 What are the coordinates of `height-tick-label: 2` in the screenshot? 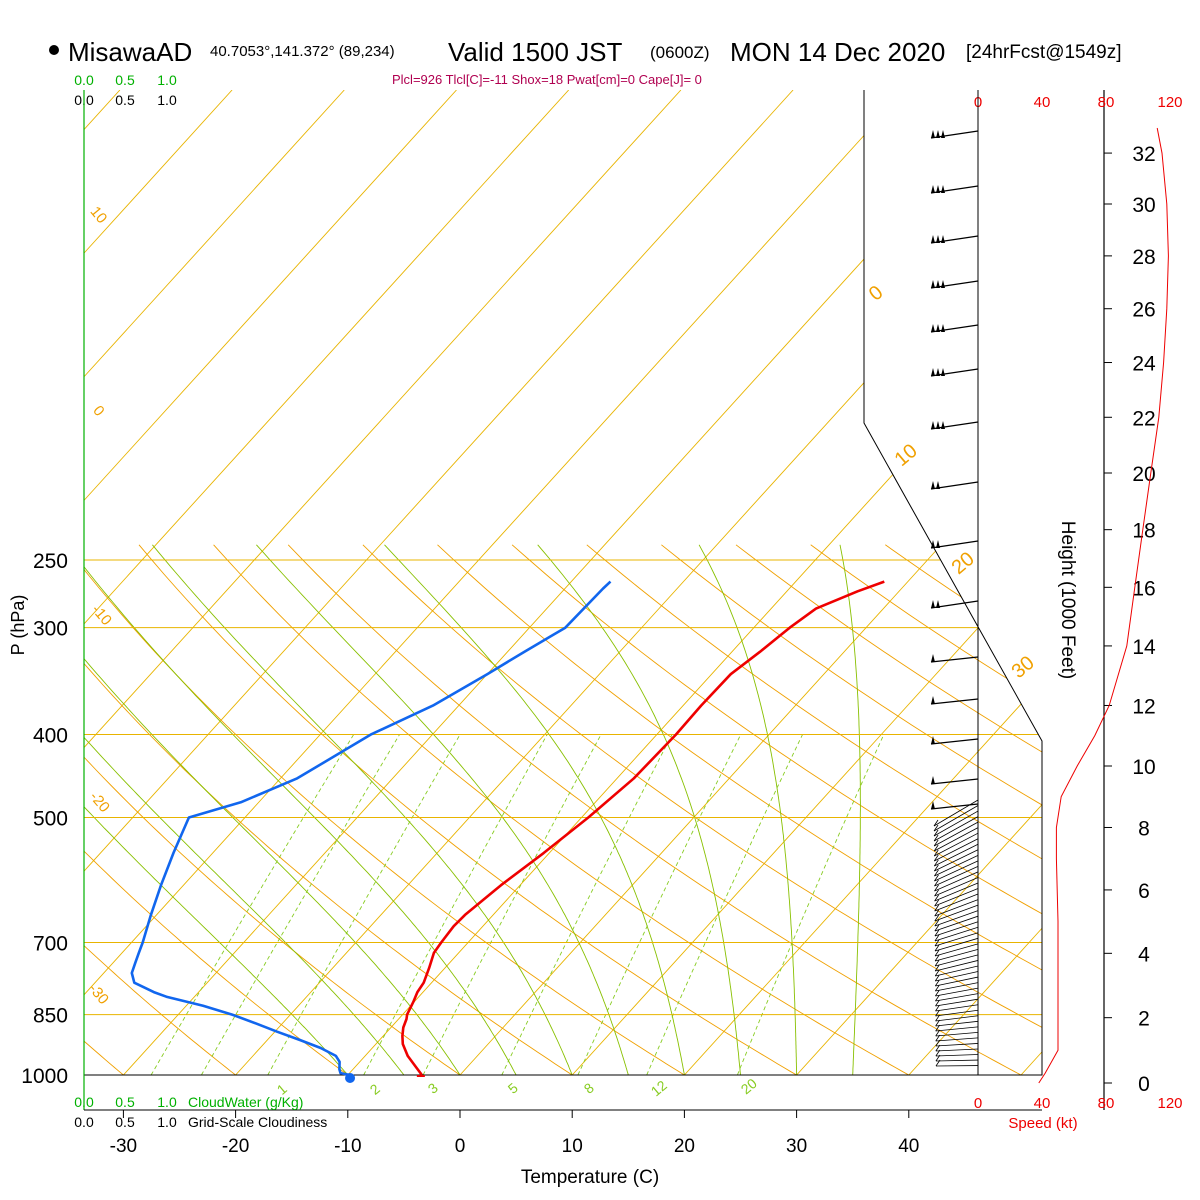 It's located at (1144, 1019).